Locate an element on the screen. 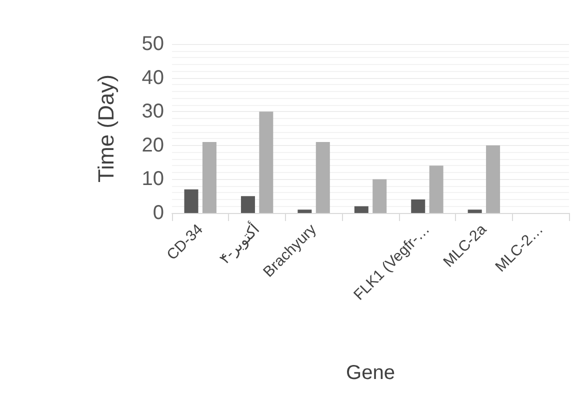 This screenshot has height=416, width=579. x-axis-title: Gene is located at coordinates (370, 373).